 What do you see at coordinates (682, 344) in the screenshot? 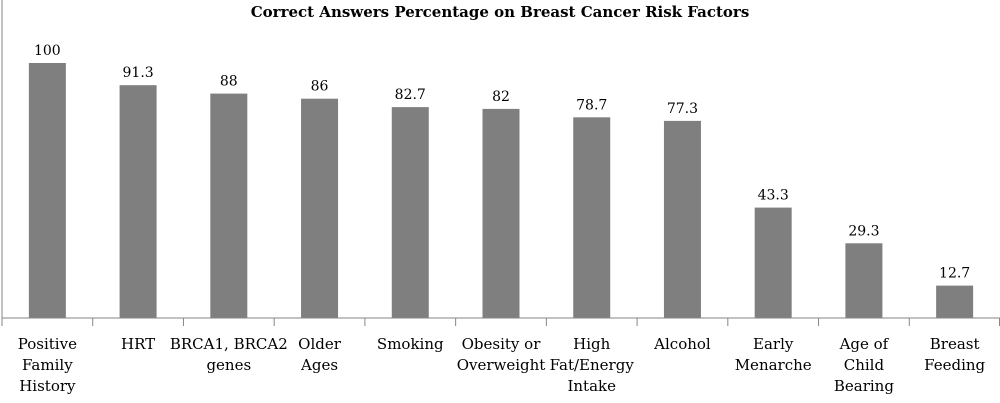
I see `x-tick-label: Alcohol` at bounding box center [682, 344].